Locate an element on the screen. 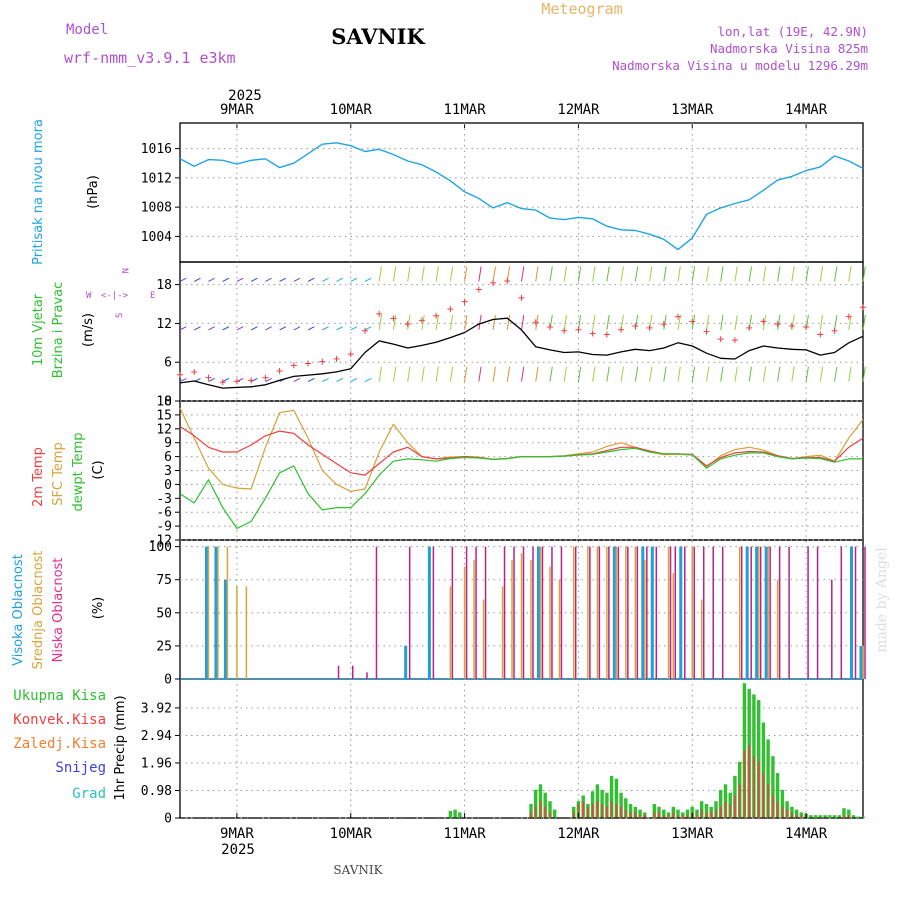  clouds-ytick-label: 75 is located at coordinates (164, 580).